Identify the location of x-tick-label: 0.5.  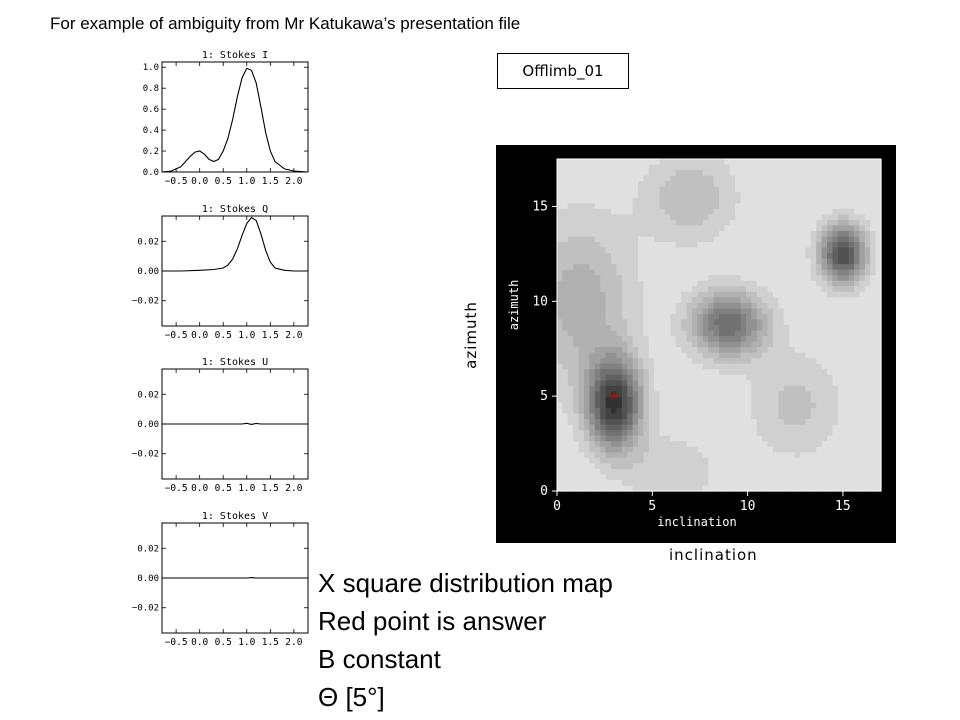
(223, 488).